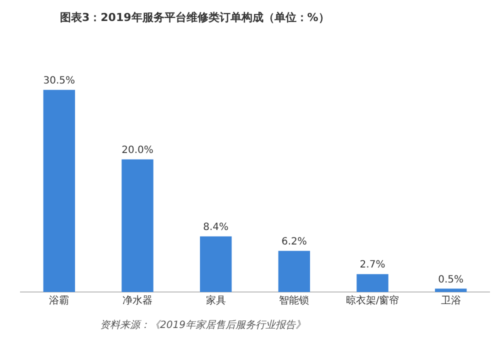  Describe the element at coordinates (138, 150) in the screenshot. I see `data-label: 20.0%` at that location.